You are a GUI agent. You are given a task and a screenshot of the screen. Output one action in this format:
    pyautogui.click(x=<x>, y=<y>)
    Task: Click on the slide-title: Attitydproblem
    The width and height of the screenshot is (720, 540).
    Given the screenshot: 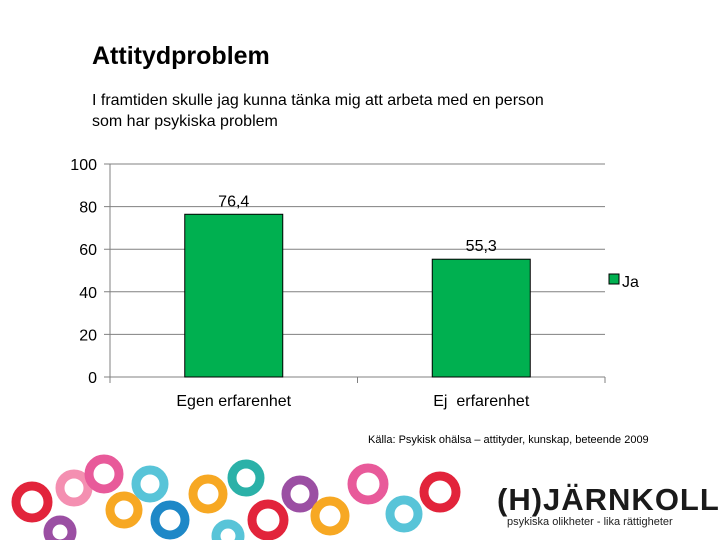 What is the action you would take?
    pyautogui.click(x=181, y=56)
    